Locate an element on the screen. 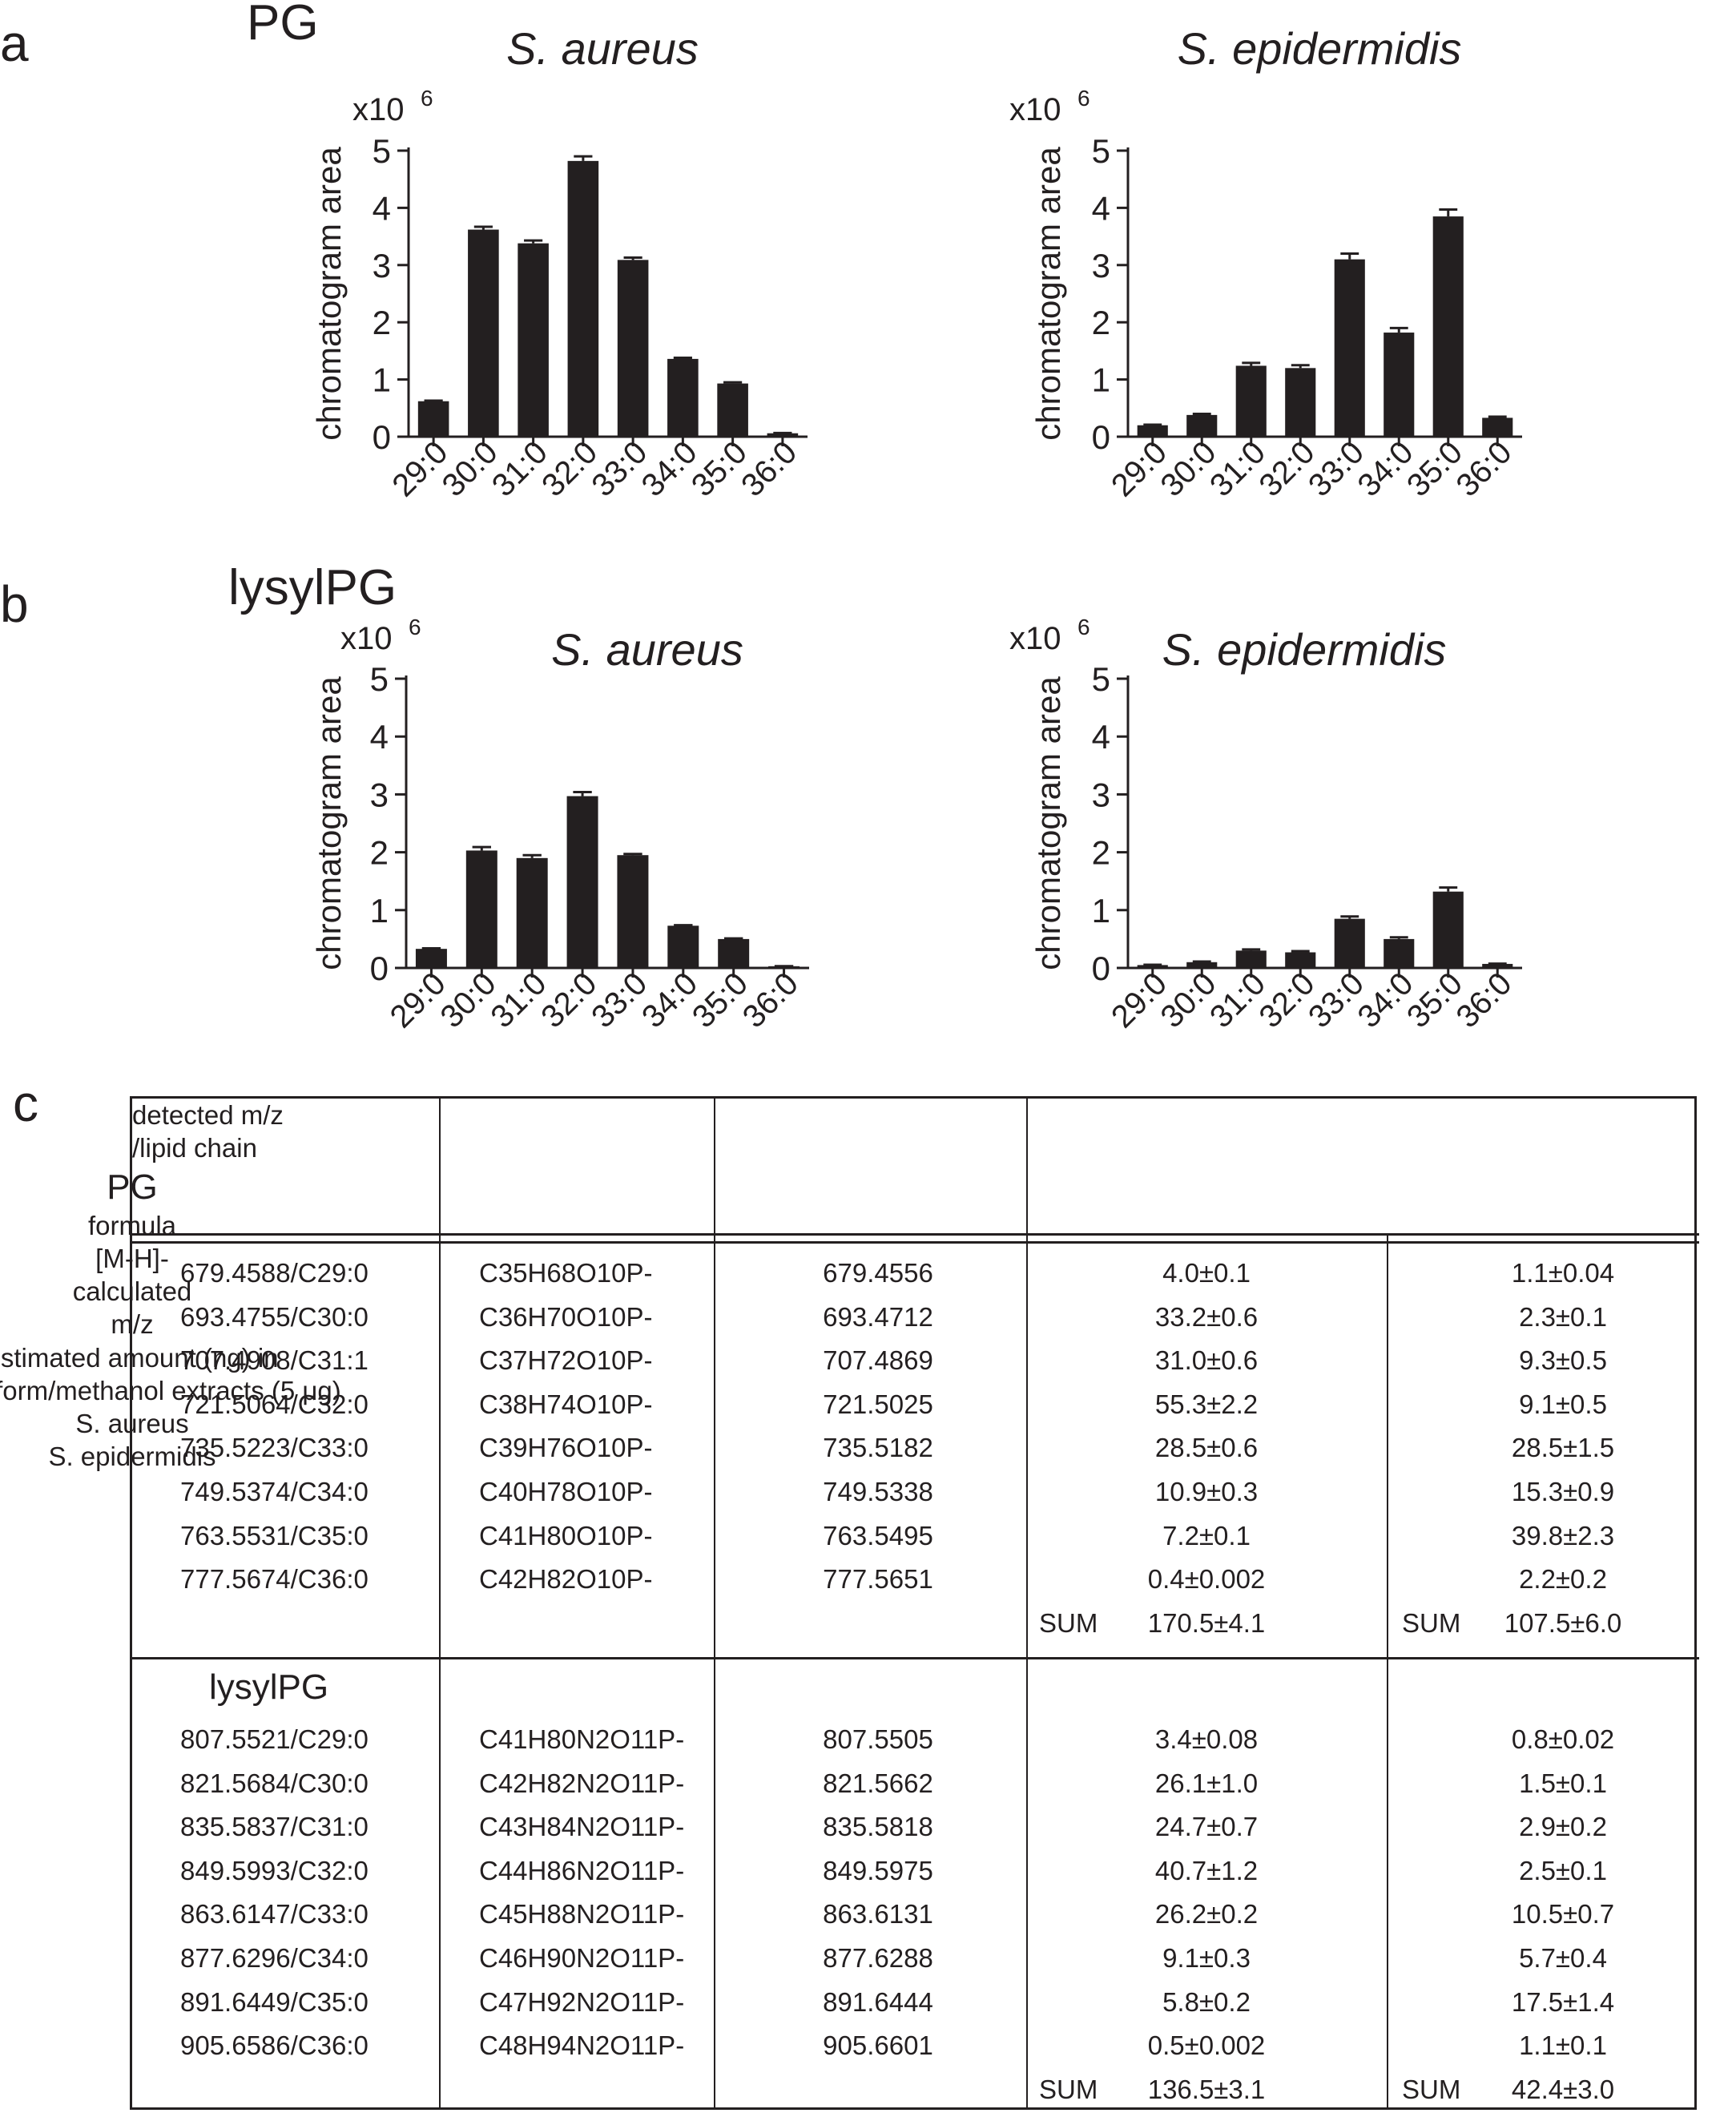 This screenshot has width=1736, height=2113. cell-s-epidermidis: 9.1±0.5 is located at coordinates (1563, 1404).